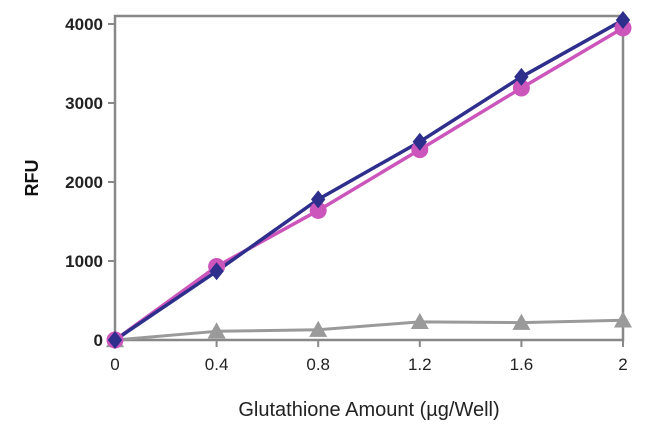  I want to click on x-tick-label: 1.2, so click(420, 364).